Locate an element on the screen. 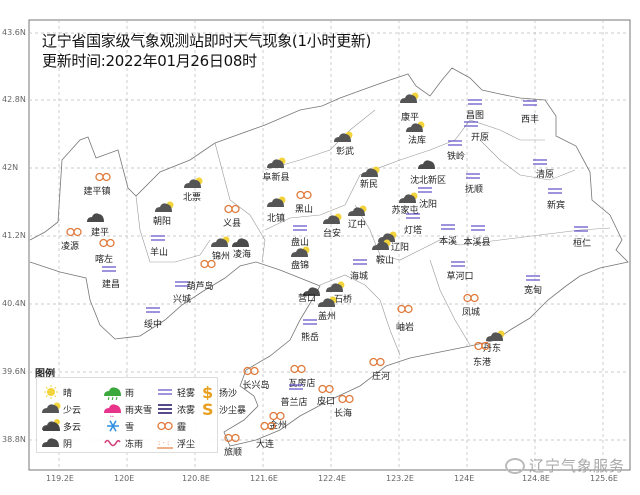 This screenshot has width=640, height=495. station-marker: 沈阳 is located at coordinates (427, 198).